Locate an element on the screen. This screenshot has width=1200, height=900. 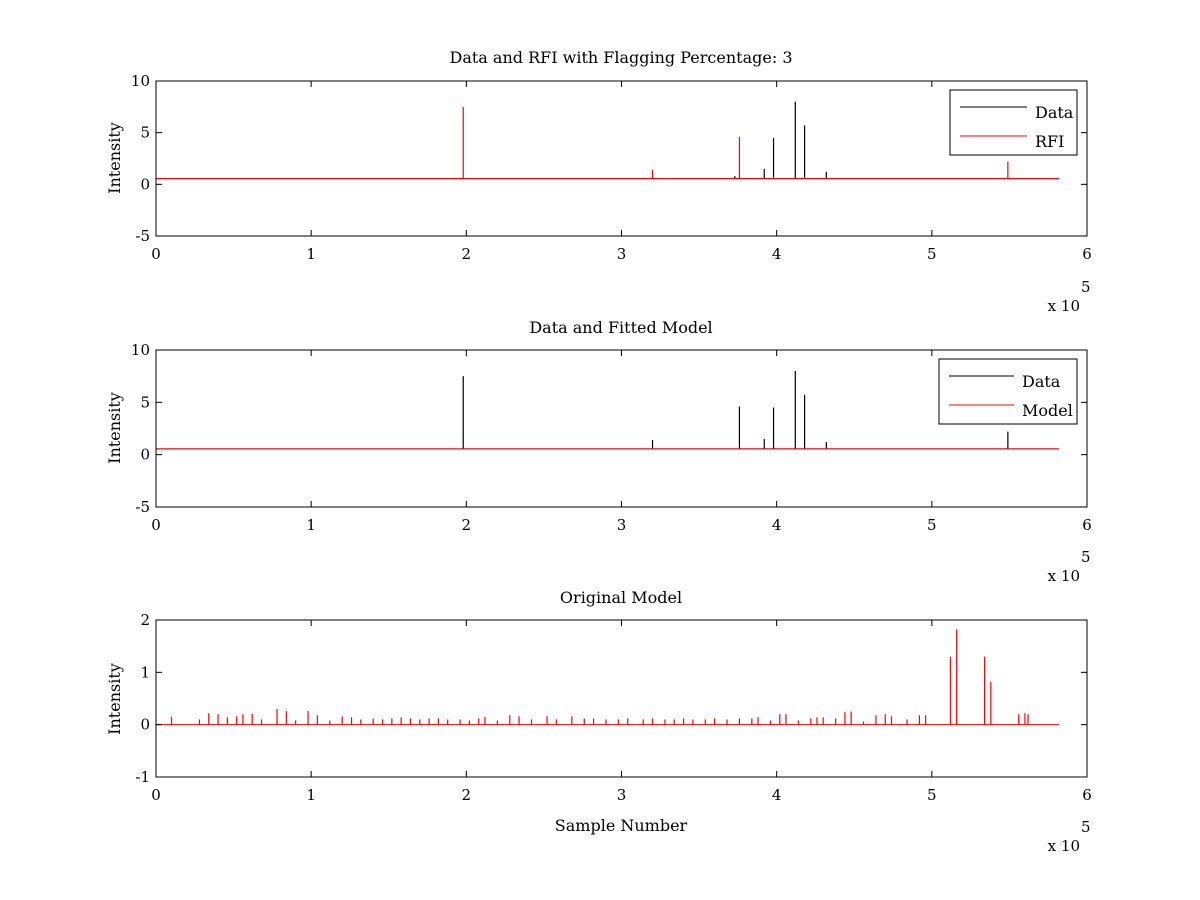
subplot-1-ytick-label-3: 10 is located at coordinates (140, 81).